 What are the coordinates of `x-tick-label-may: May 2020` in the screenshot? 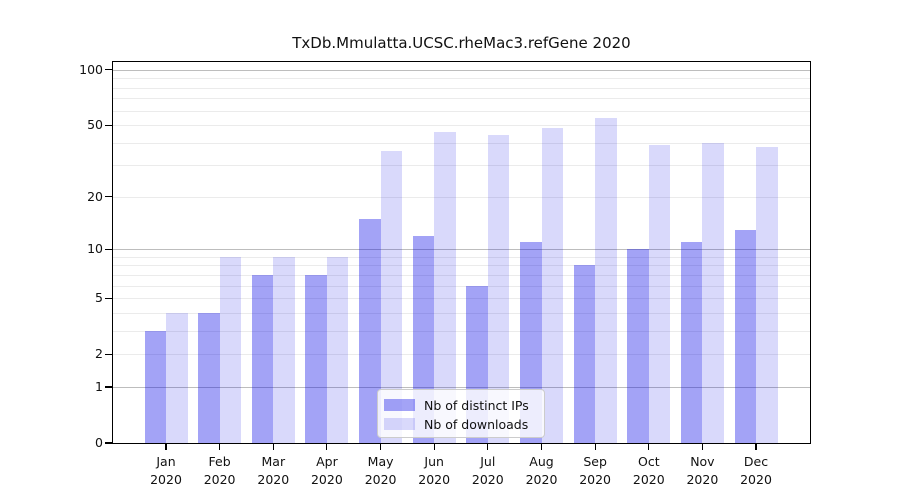 It's located at (380, 470).